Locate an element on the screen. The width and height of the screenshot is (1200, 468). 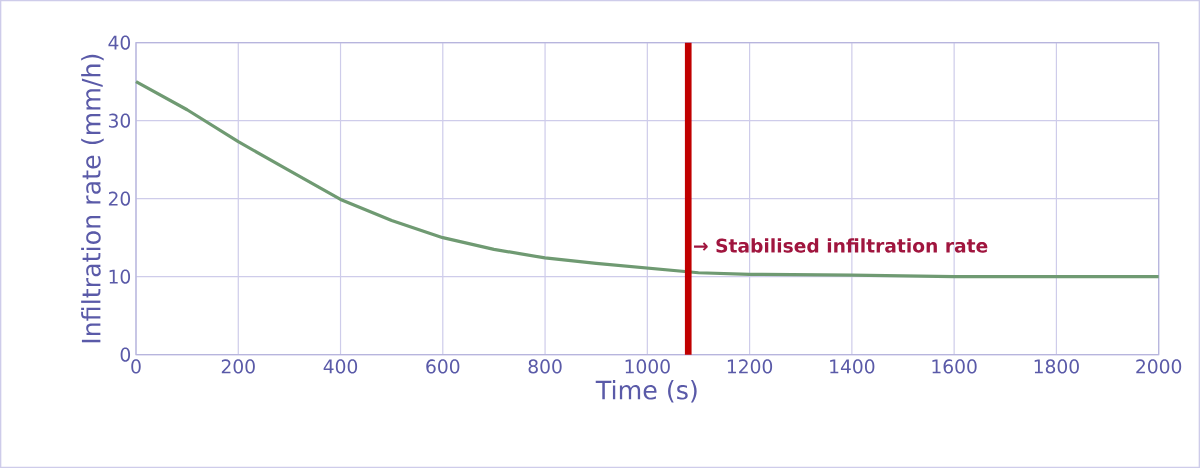
x-tick-label: 1400 is located at coordinates (852, 366).